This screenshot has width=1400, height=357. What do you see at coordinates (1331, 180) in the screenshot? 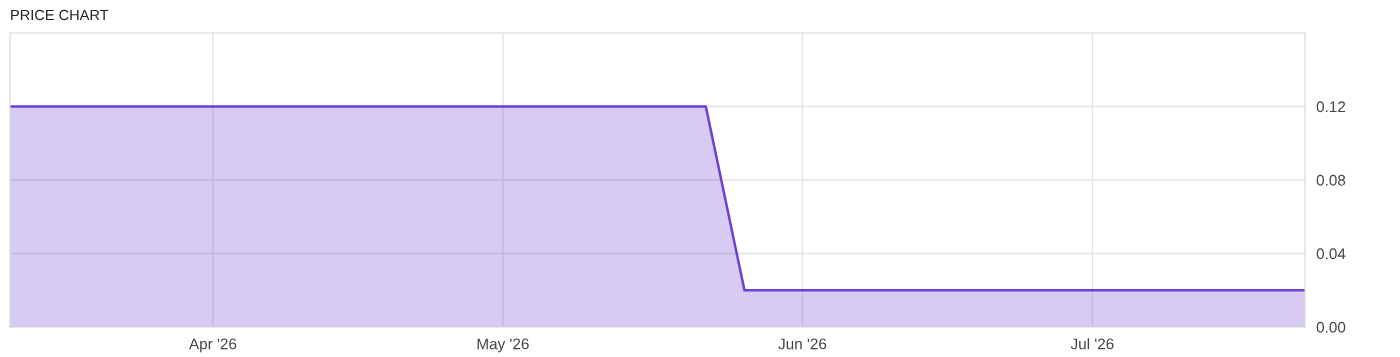
I see `y-tick-label: 0.08` at bounding box center [1331, 180].